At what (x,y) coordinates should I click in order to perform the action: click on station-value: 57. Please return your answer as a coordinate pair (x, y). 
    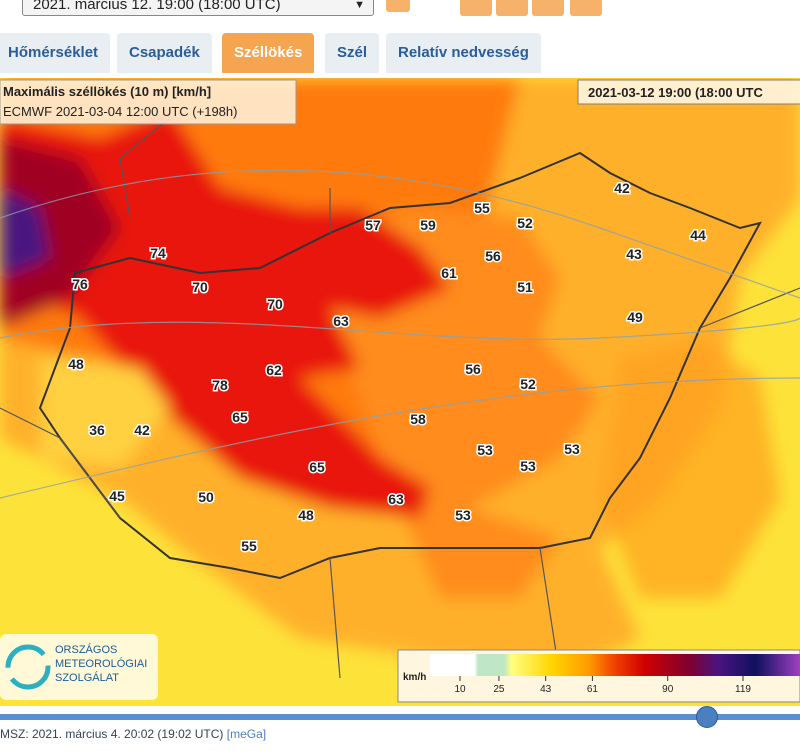
    Looking at the image, I should click on (373, 225).